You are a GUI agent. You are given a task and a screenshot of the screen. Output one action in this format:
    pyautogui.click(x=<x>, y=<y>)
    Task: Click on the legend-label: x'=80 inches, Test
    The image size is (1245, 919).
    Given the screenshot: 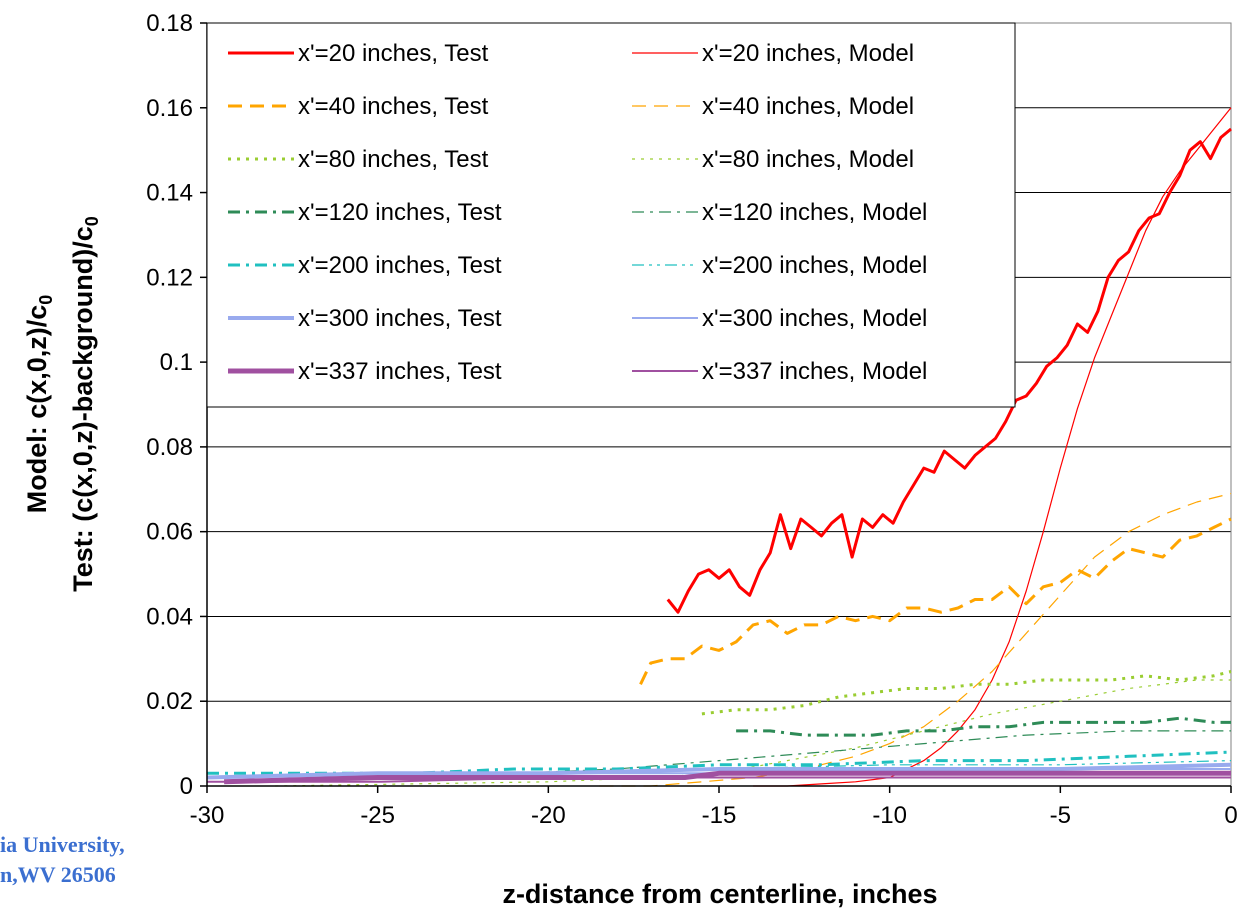 What is the action you would take?
    pyautogui.click(x=393, y=159)
    